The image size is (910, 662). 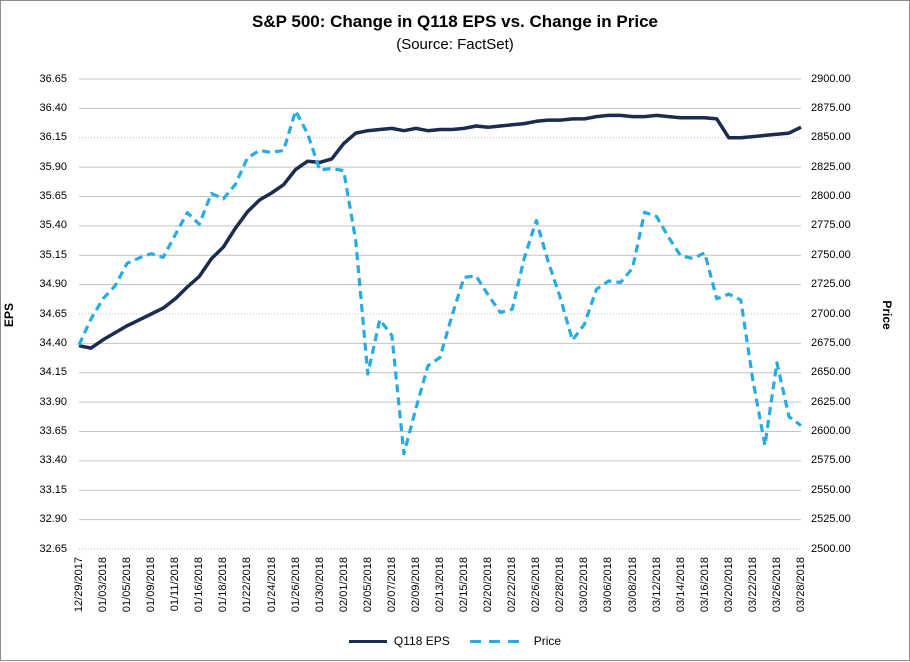 What do you see at coordinates (53, 372) in the screenshot?
I see `left-axis-tick: 34.15` at bounding box center [53, 372].